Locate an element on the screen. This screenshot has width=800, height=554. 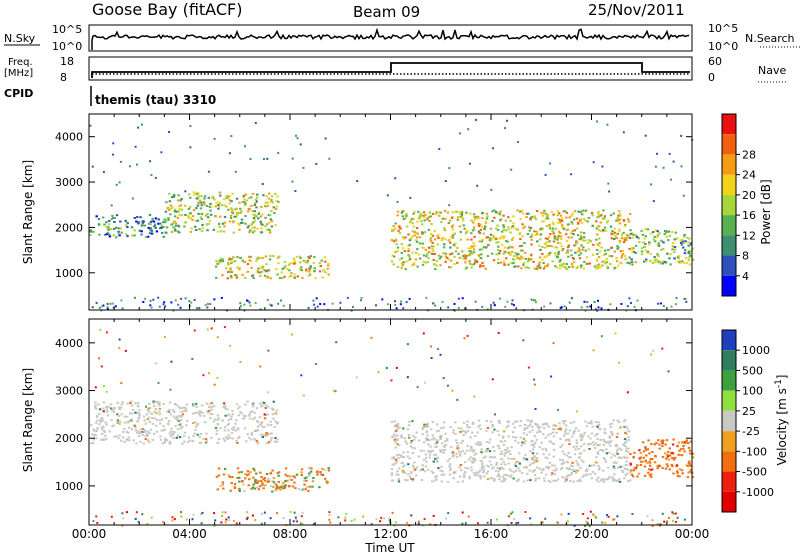
colorbar-tick-label: -25 is located at coordinates (751, 431).